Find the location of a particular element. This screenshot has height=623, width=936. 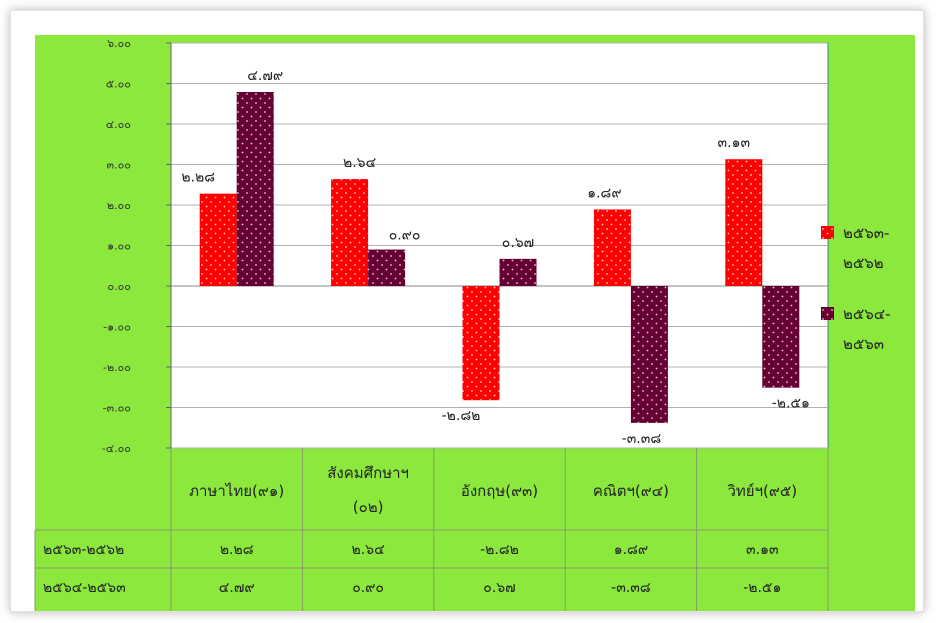

category-label: สังคมศึกษาฯ is located at coordinates (368, 473).